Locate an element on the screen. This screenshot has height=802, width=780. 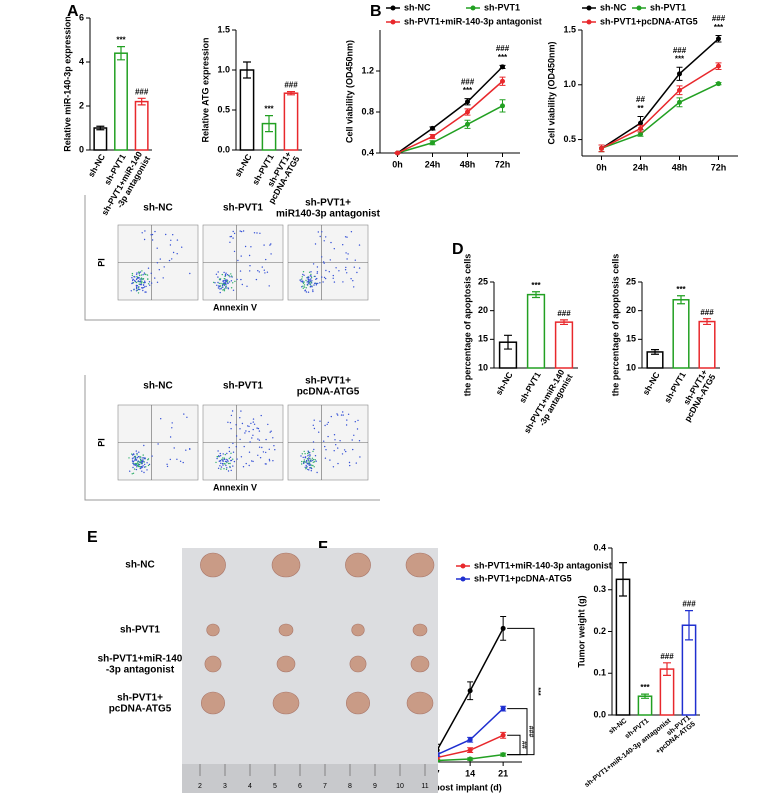
tumor is located at coordinates (213, 664).